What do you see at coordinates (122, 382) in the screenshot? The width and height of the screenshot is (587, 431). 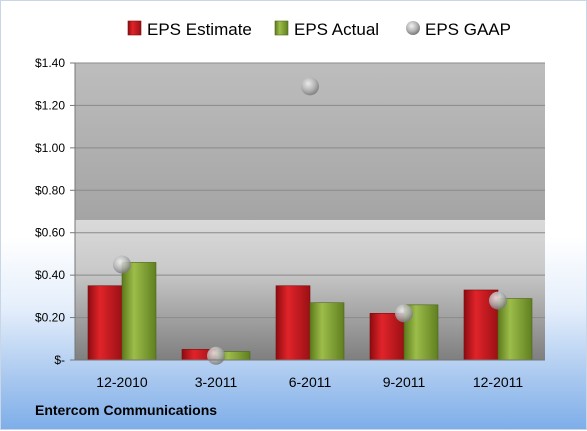 I see `x-category-label: 12-2010` at bounding box center [122, 382].